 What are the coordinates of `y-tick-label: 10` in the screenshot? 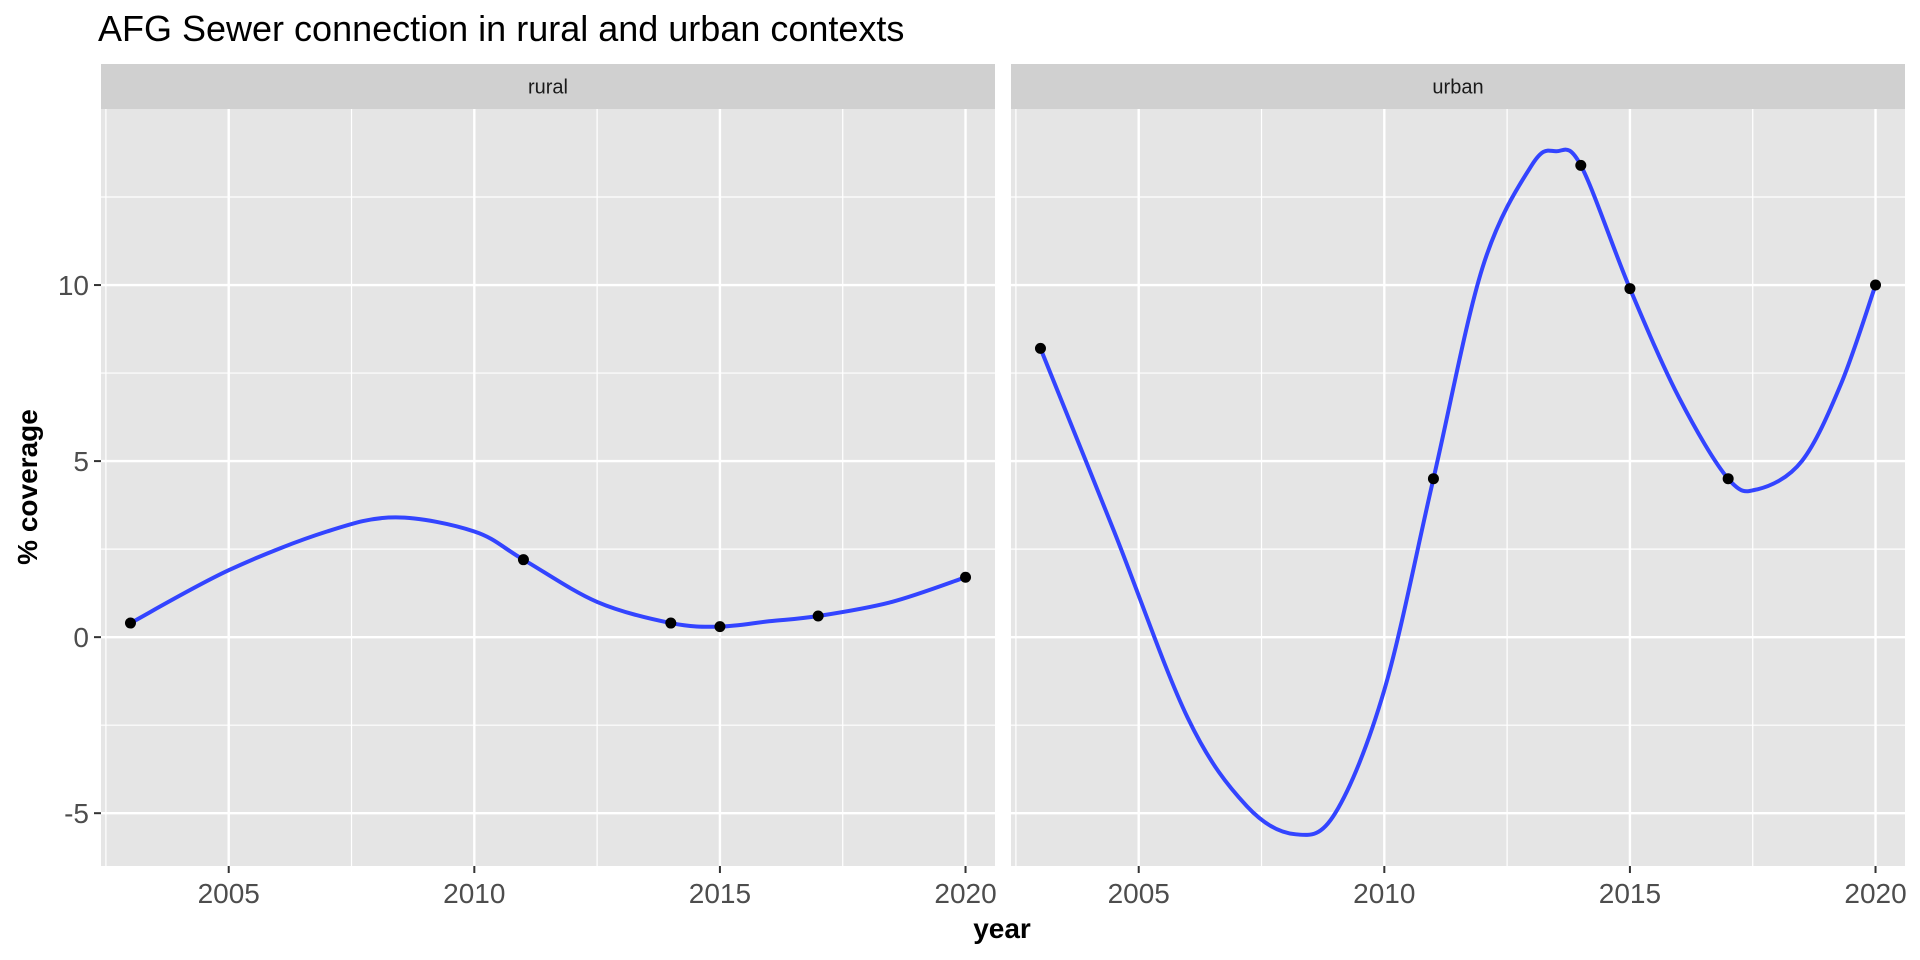 It's located at (73, 285).